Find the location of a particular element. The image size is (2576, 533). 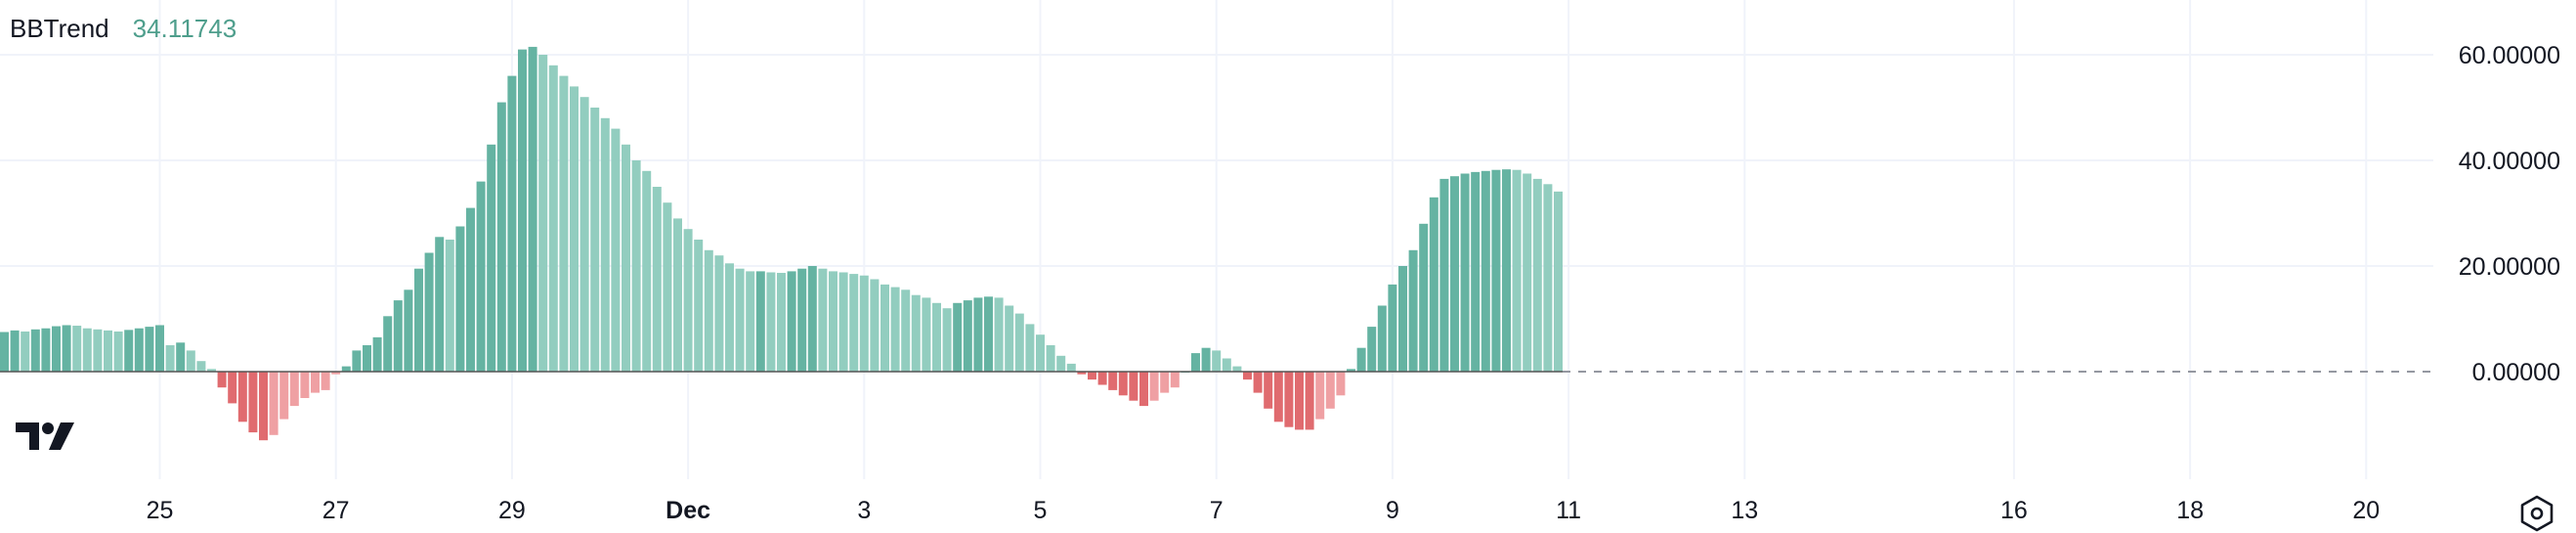

tradingview-logo-icon is located at coordinates (45, 437).